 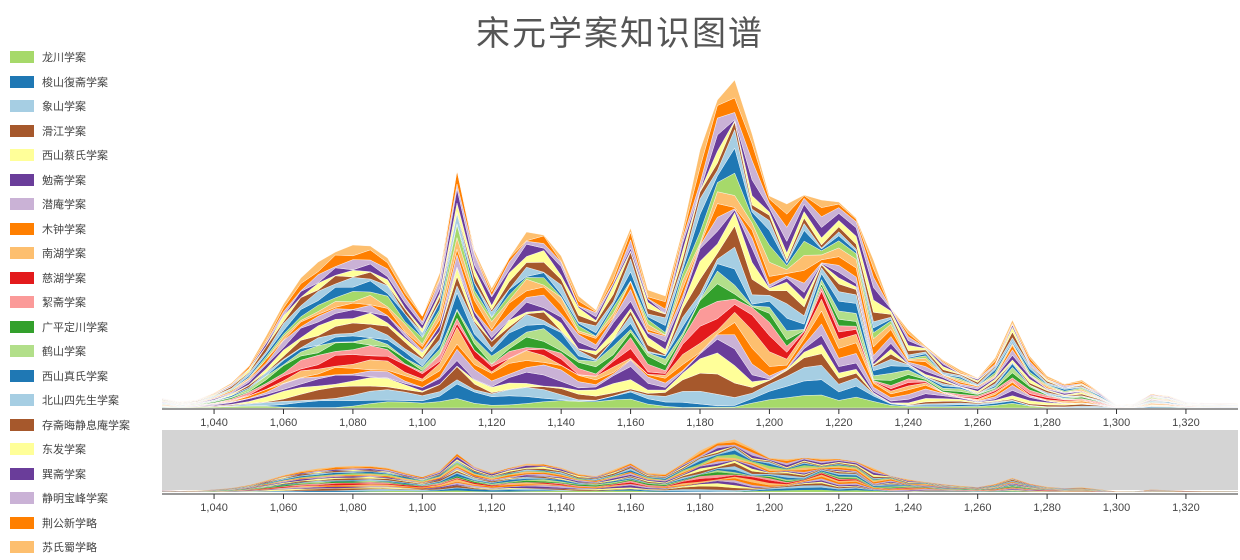 I want to click on overview-tick-label: 1,060, so click(x=284, y=508).